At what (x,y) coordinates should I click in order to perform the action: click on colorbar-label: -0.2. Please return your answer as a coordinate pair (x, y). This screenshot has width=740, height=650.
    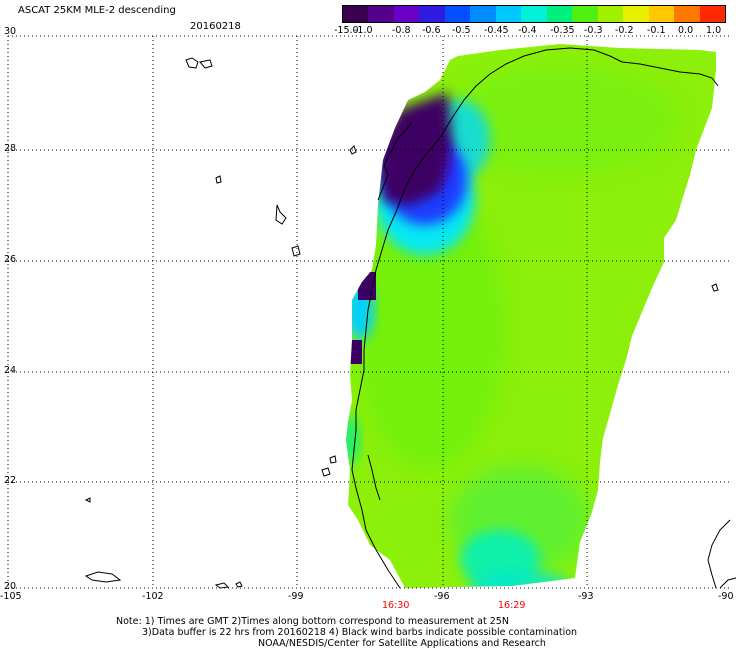
    Looking at the image, I should click on (624, 30).